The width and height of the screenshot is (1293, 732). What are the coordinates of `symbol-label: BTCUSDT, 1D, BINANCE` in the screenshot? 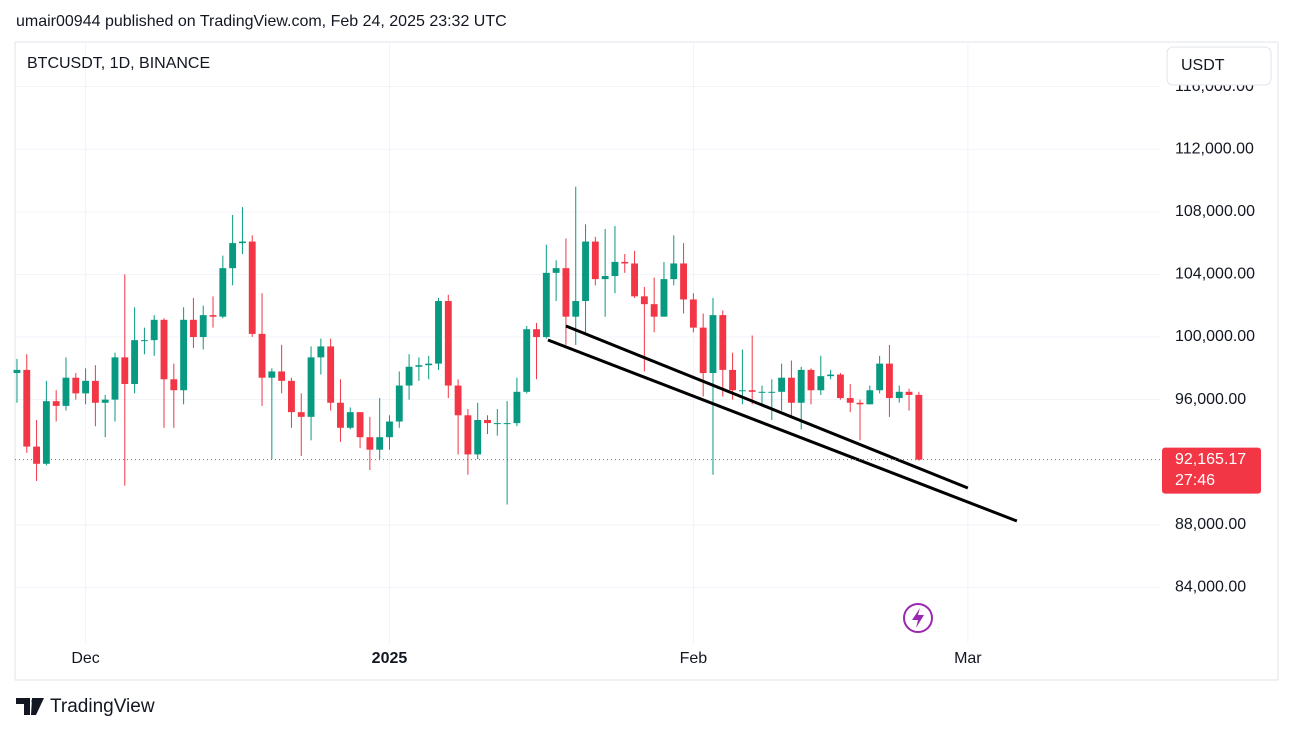 It's located at (118, 63).